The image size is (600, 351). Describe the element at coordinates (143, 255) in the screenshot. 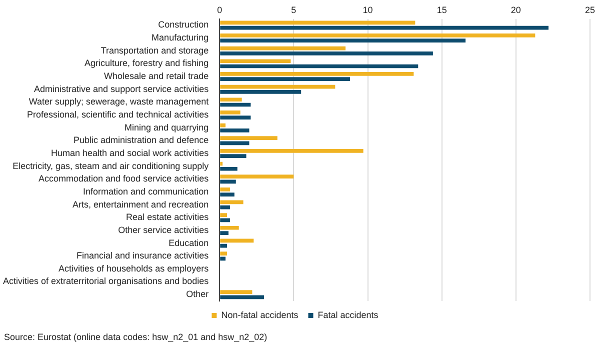

I see `y-tick-label: Financial and insurance activities` at that location.